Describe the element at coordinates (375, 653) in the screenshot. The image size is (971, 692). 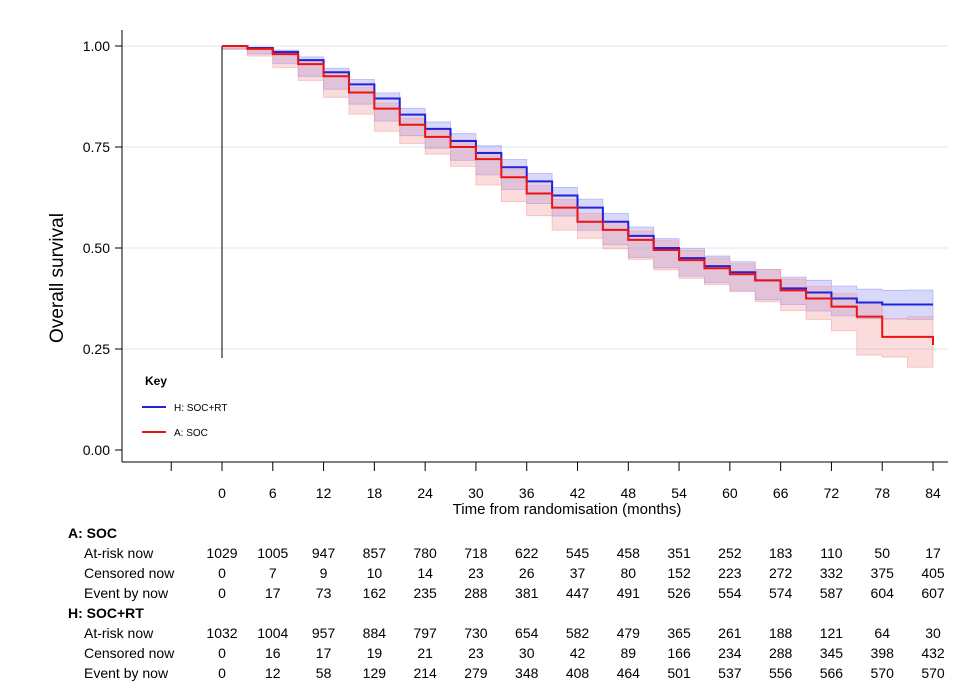
I see `risk-value: 19` at that location.